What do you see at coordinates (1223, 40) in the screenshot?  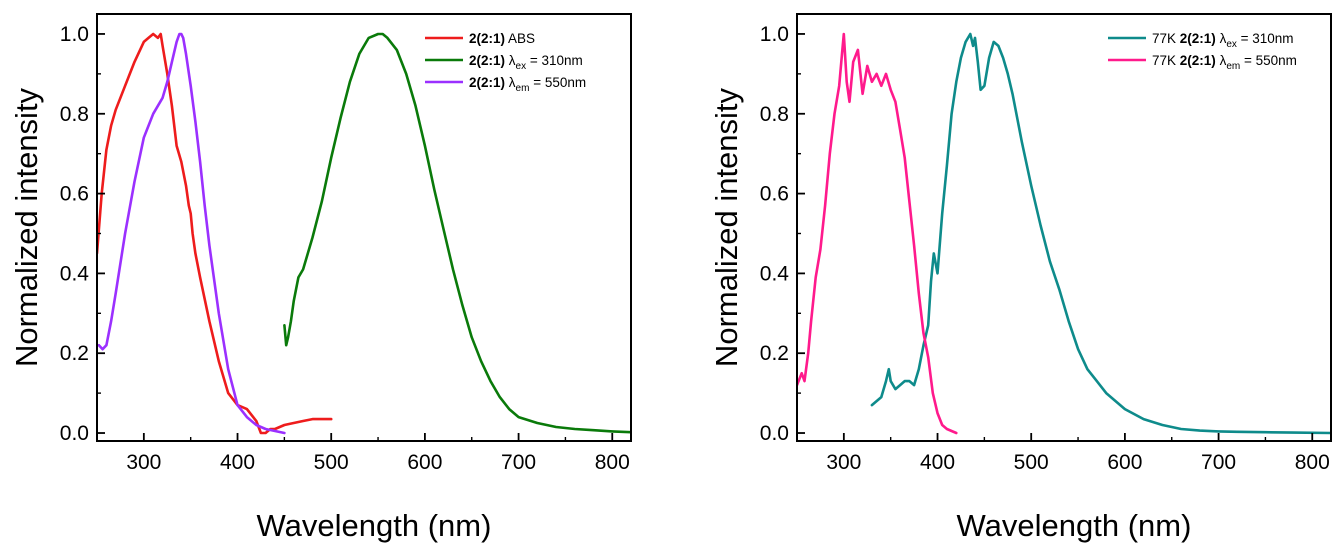 I see `legend-label-1: 77K 2(2:1) λex = 310nm` at bounding box center [1223, 40].